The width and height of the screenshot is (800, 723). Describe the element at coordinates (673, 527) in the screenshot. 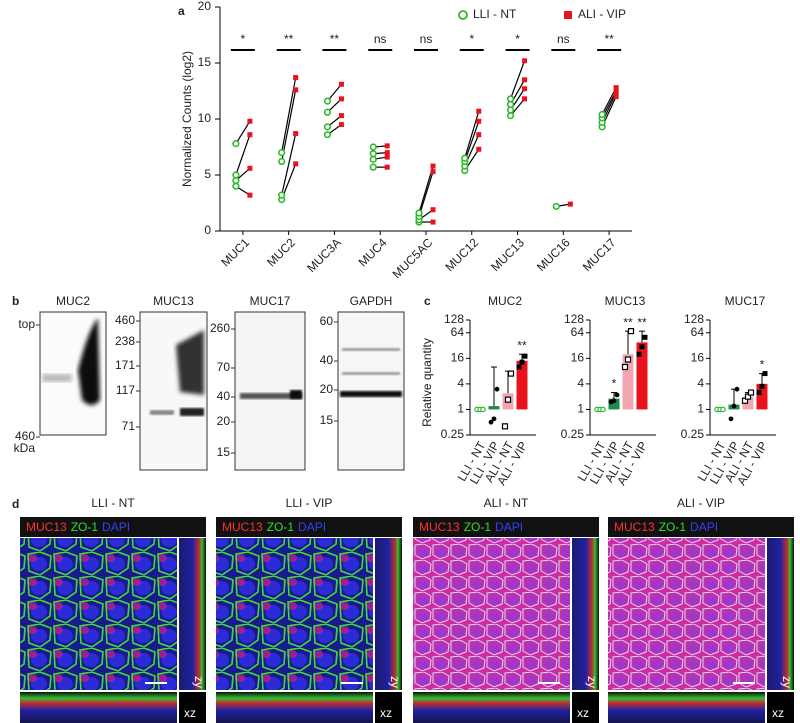

I see `channel-name: ZO-1` at that location.